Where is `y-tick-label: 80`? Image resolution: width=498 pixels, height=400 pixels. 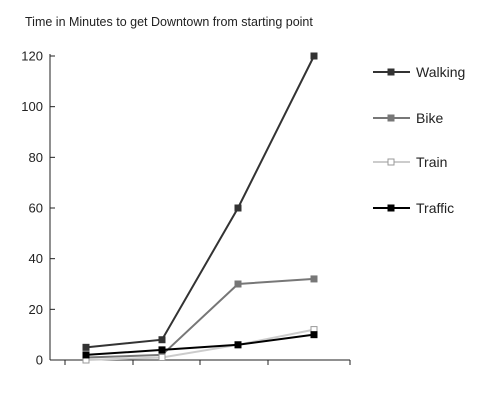
y-tick-label: 80 is located at coordinates (36, 157).